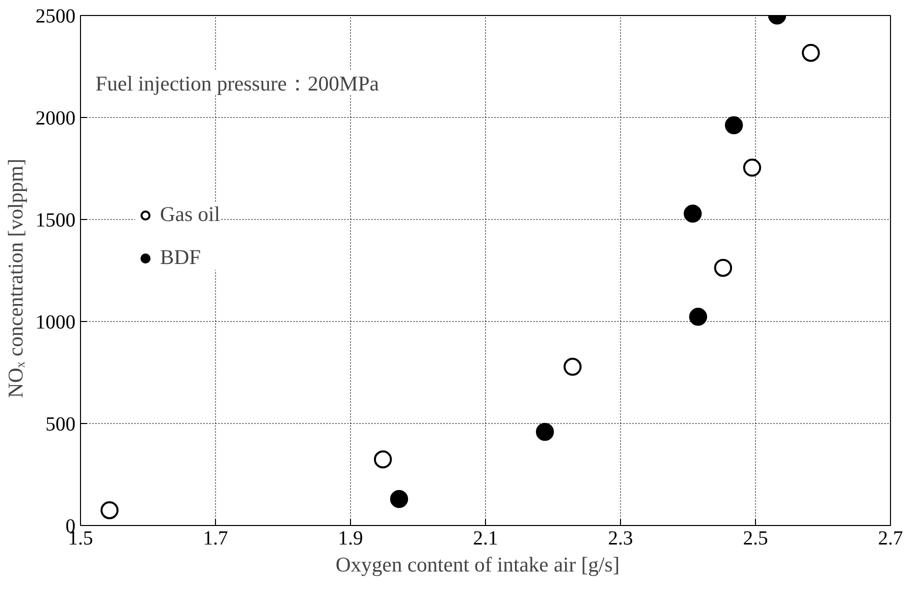  What do you see at coordinates (56, 323) in the screenshot?
I see `y-tick-label: 1000` at bounding box center [56, 323].